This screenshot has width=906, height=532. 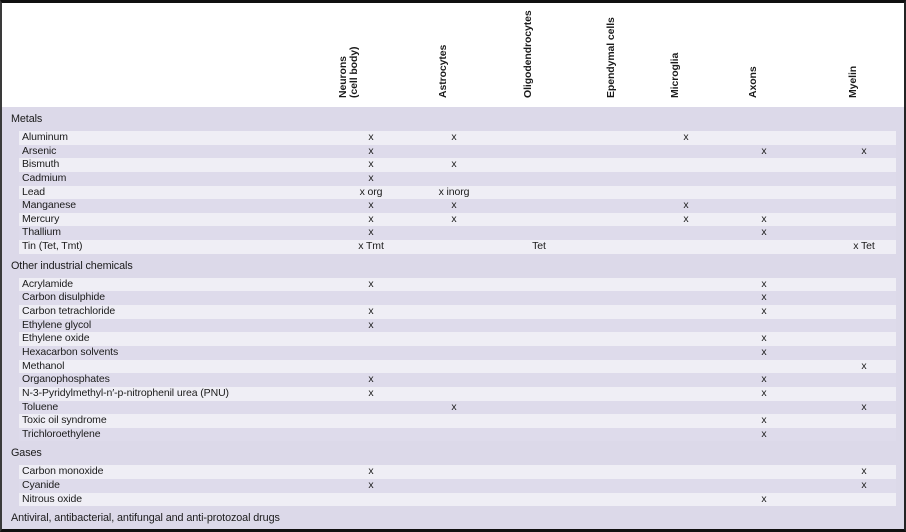 I want to click on row-label: Hexacarbon solvents, so click(x=70, y=351).